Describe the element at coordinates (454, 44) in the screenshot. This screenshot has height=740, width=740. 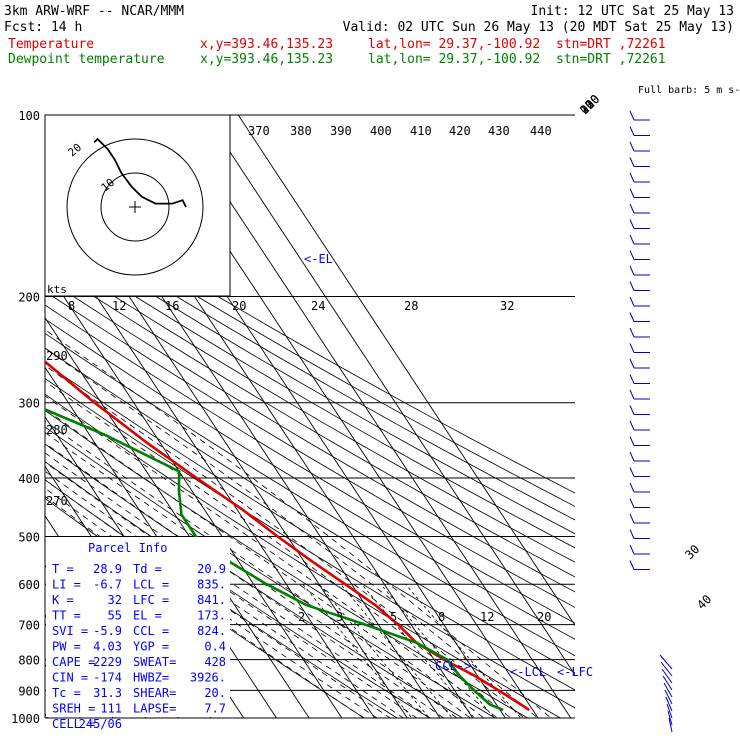
I see `temp-latlon: lat,lon= 29.37,-100.92` at that location.